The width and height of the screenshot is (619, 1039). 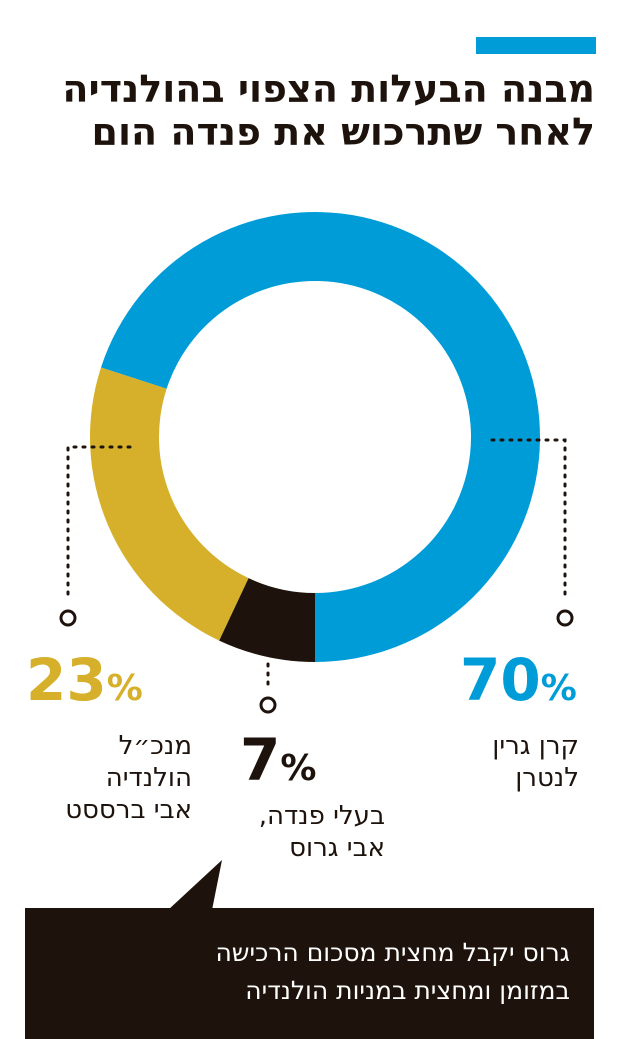 What do you see at coordinates (128, 778) in the screenshot?
I see `slice-label-gold: מנכ״ל הולנדיה אבי ברססט` at bounding box center [128, 778].